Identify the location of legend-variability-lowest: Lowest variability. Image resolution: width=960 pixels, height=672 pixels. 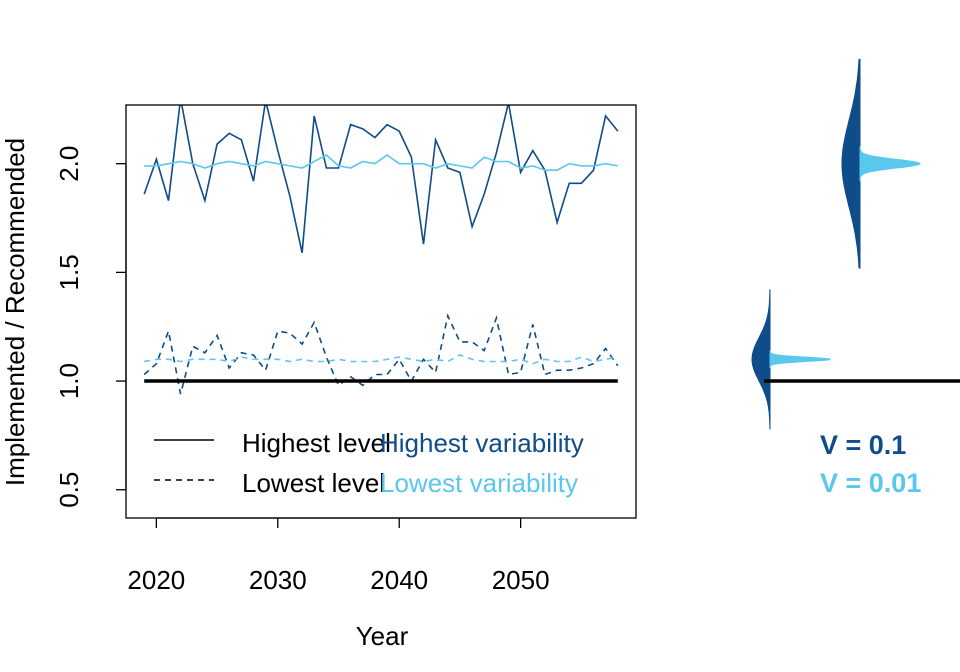
(479, 483).